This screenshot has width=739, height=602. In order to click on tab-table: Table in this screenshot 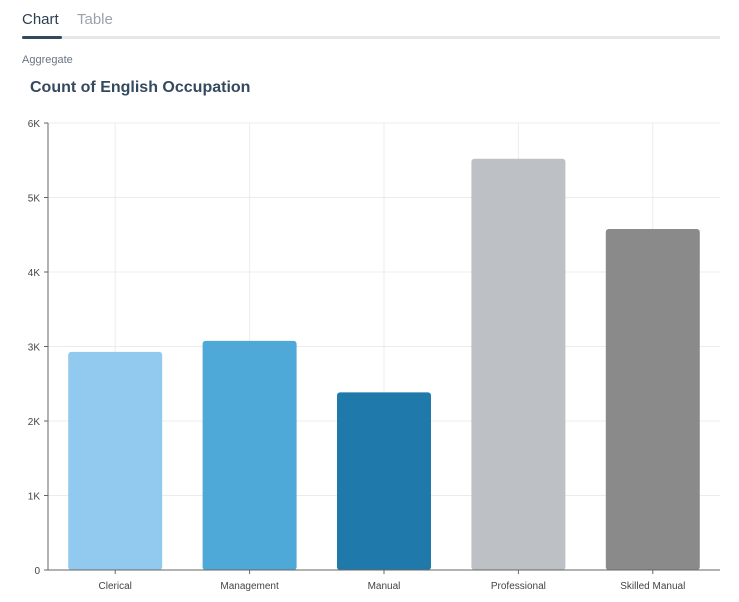, I will do `click(95, 19)`.